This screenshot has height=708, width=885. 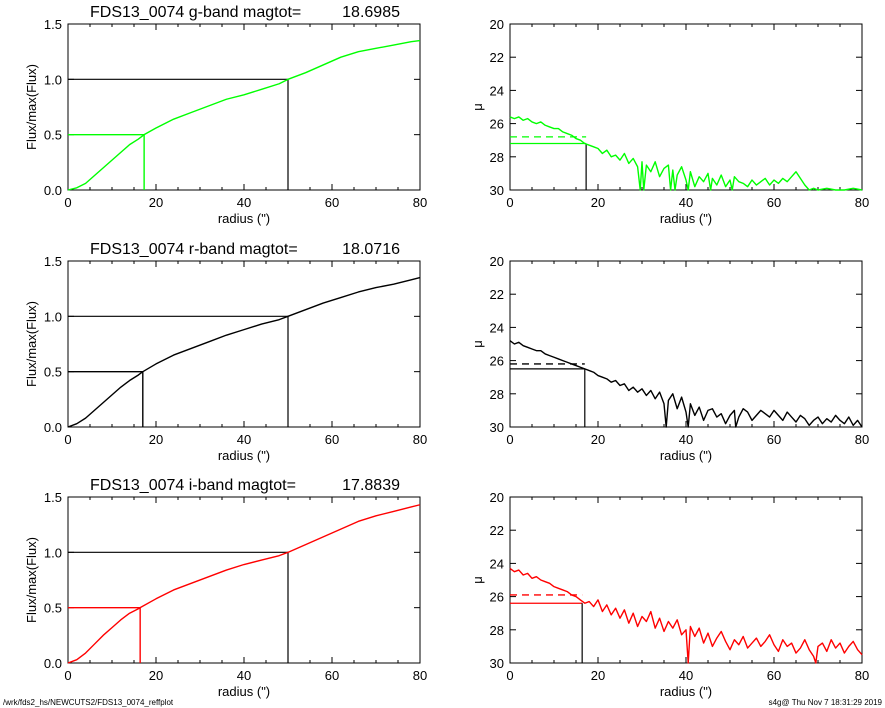 I want to click on magtot-value: 18.6985, so click(x=371, y=12).